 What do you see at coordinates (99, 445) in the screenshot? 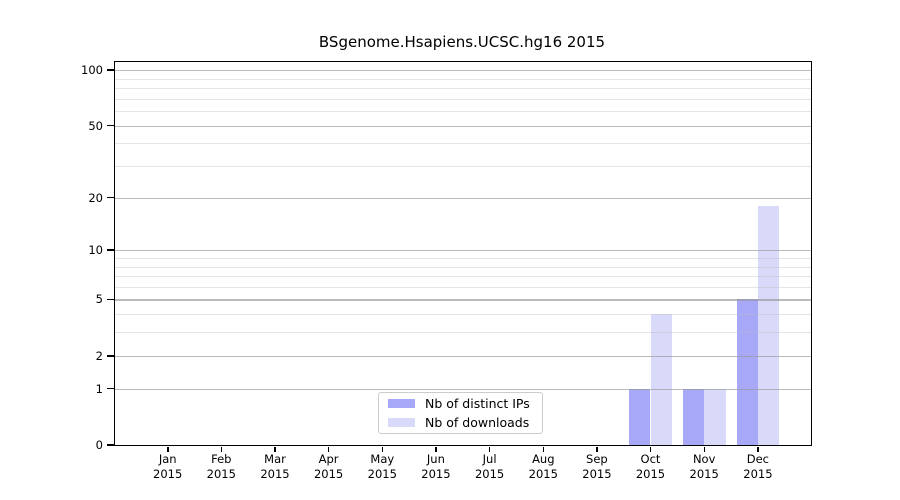
I see `y-tick-label-0: 0` at bounding box center [99, 445].